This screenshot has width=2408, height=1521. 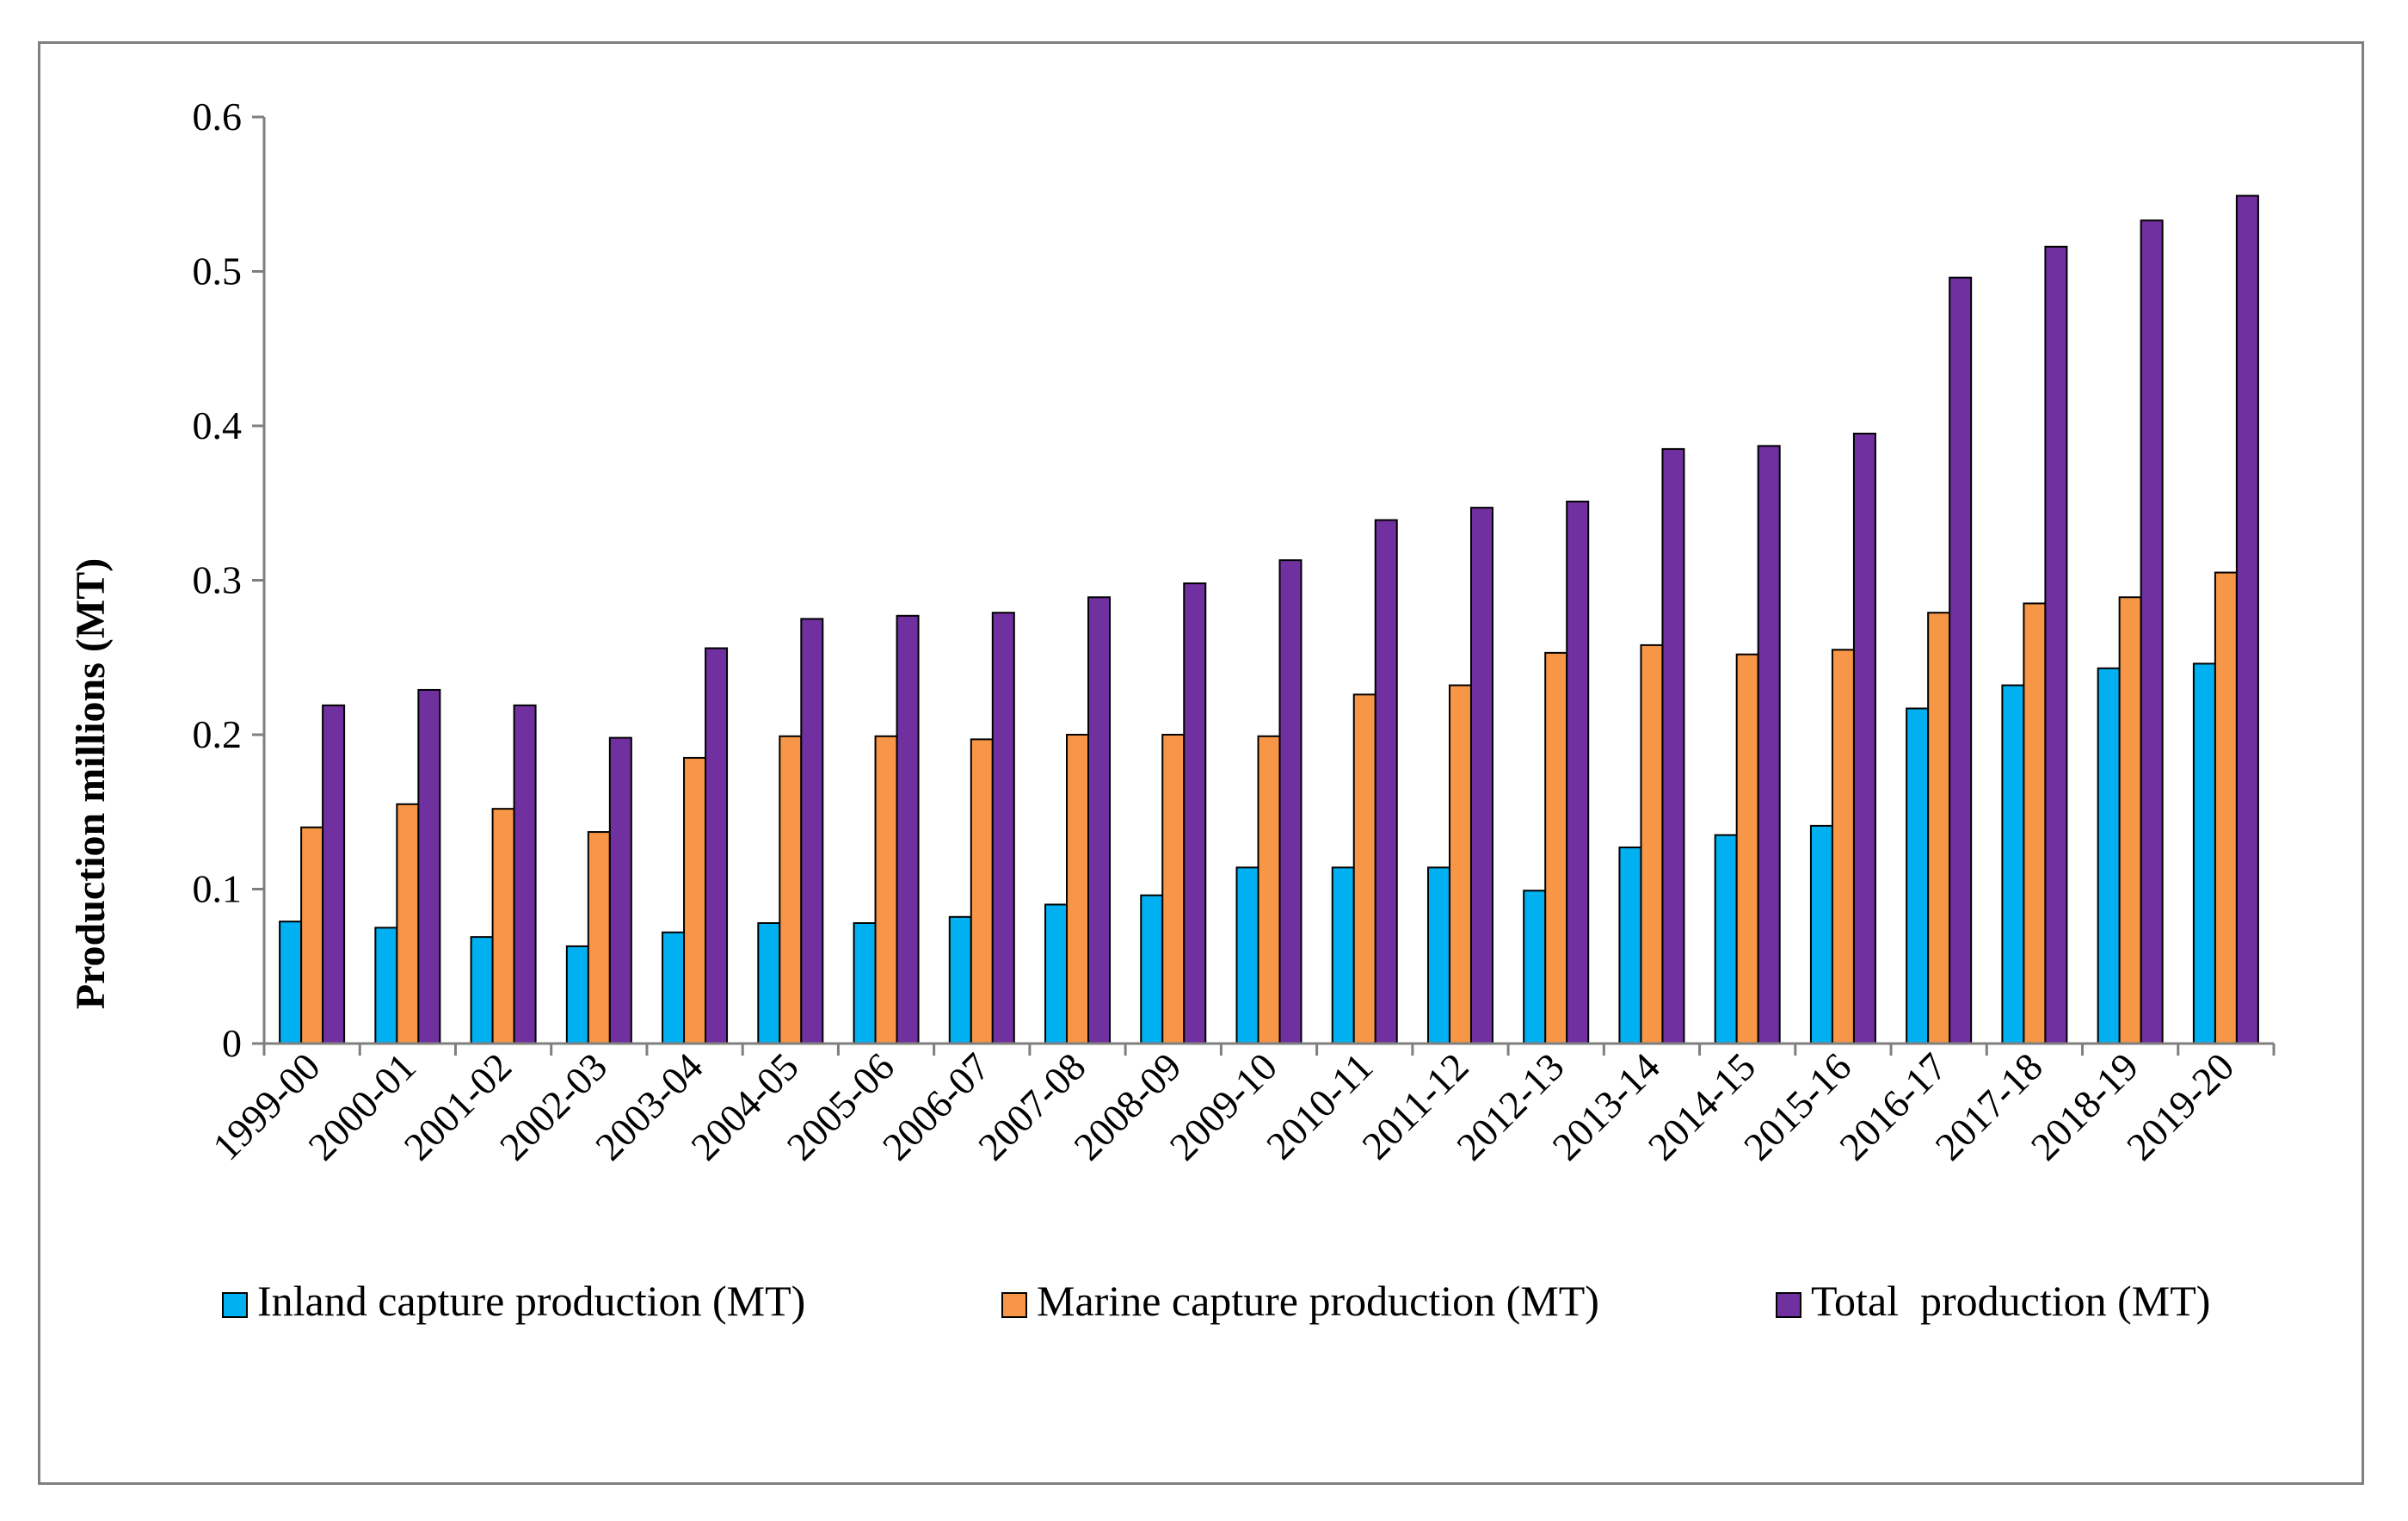 I want to click on y-tick-label: 0.3, so click(x=218, y=580).